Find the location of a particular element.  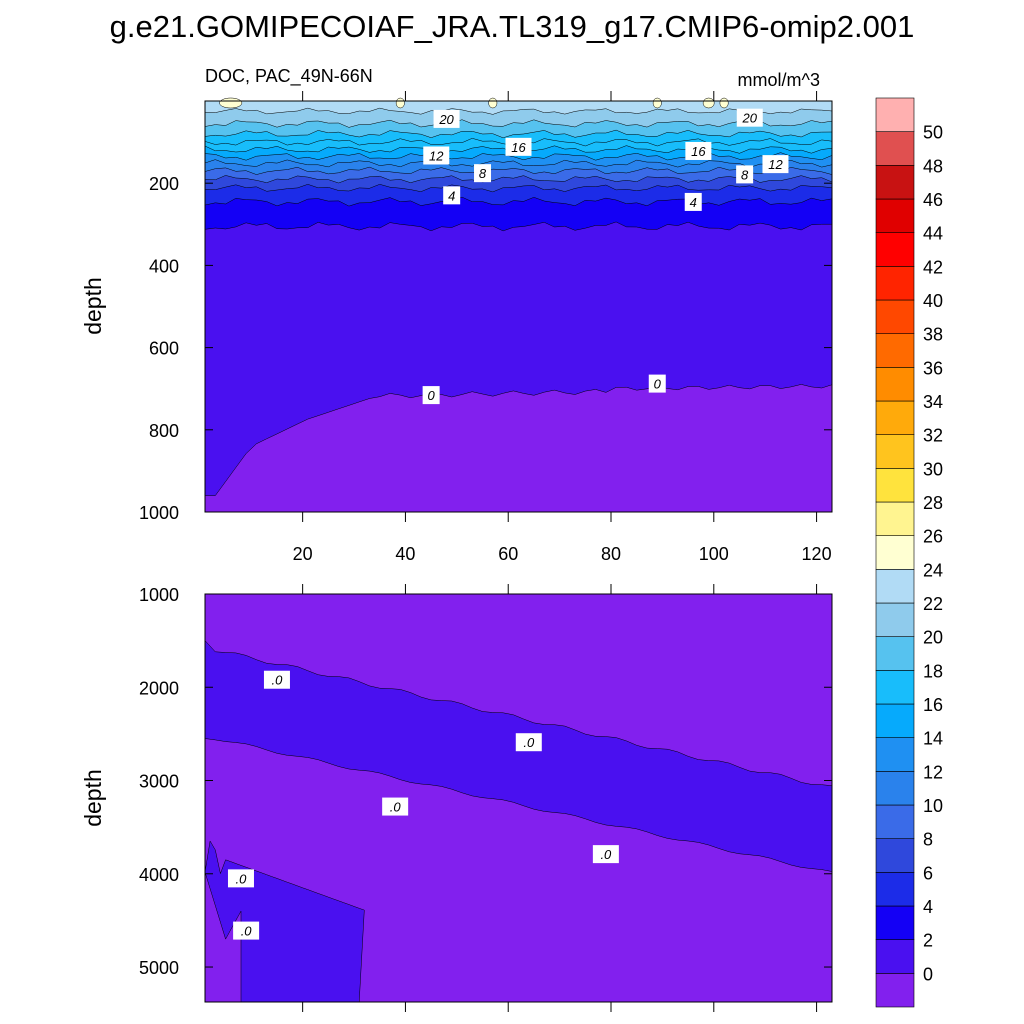

colorbar-label: 48 is located at coordinates (933, 166).